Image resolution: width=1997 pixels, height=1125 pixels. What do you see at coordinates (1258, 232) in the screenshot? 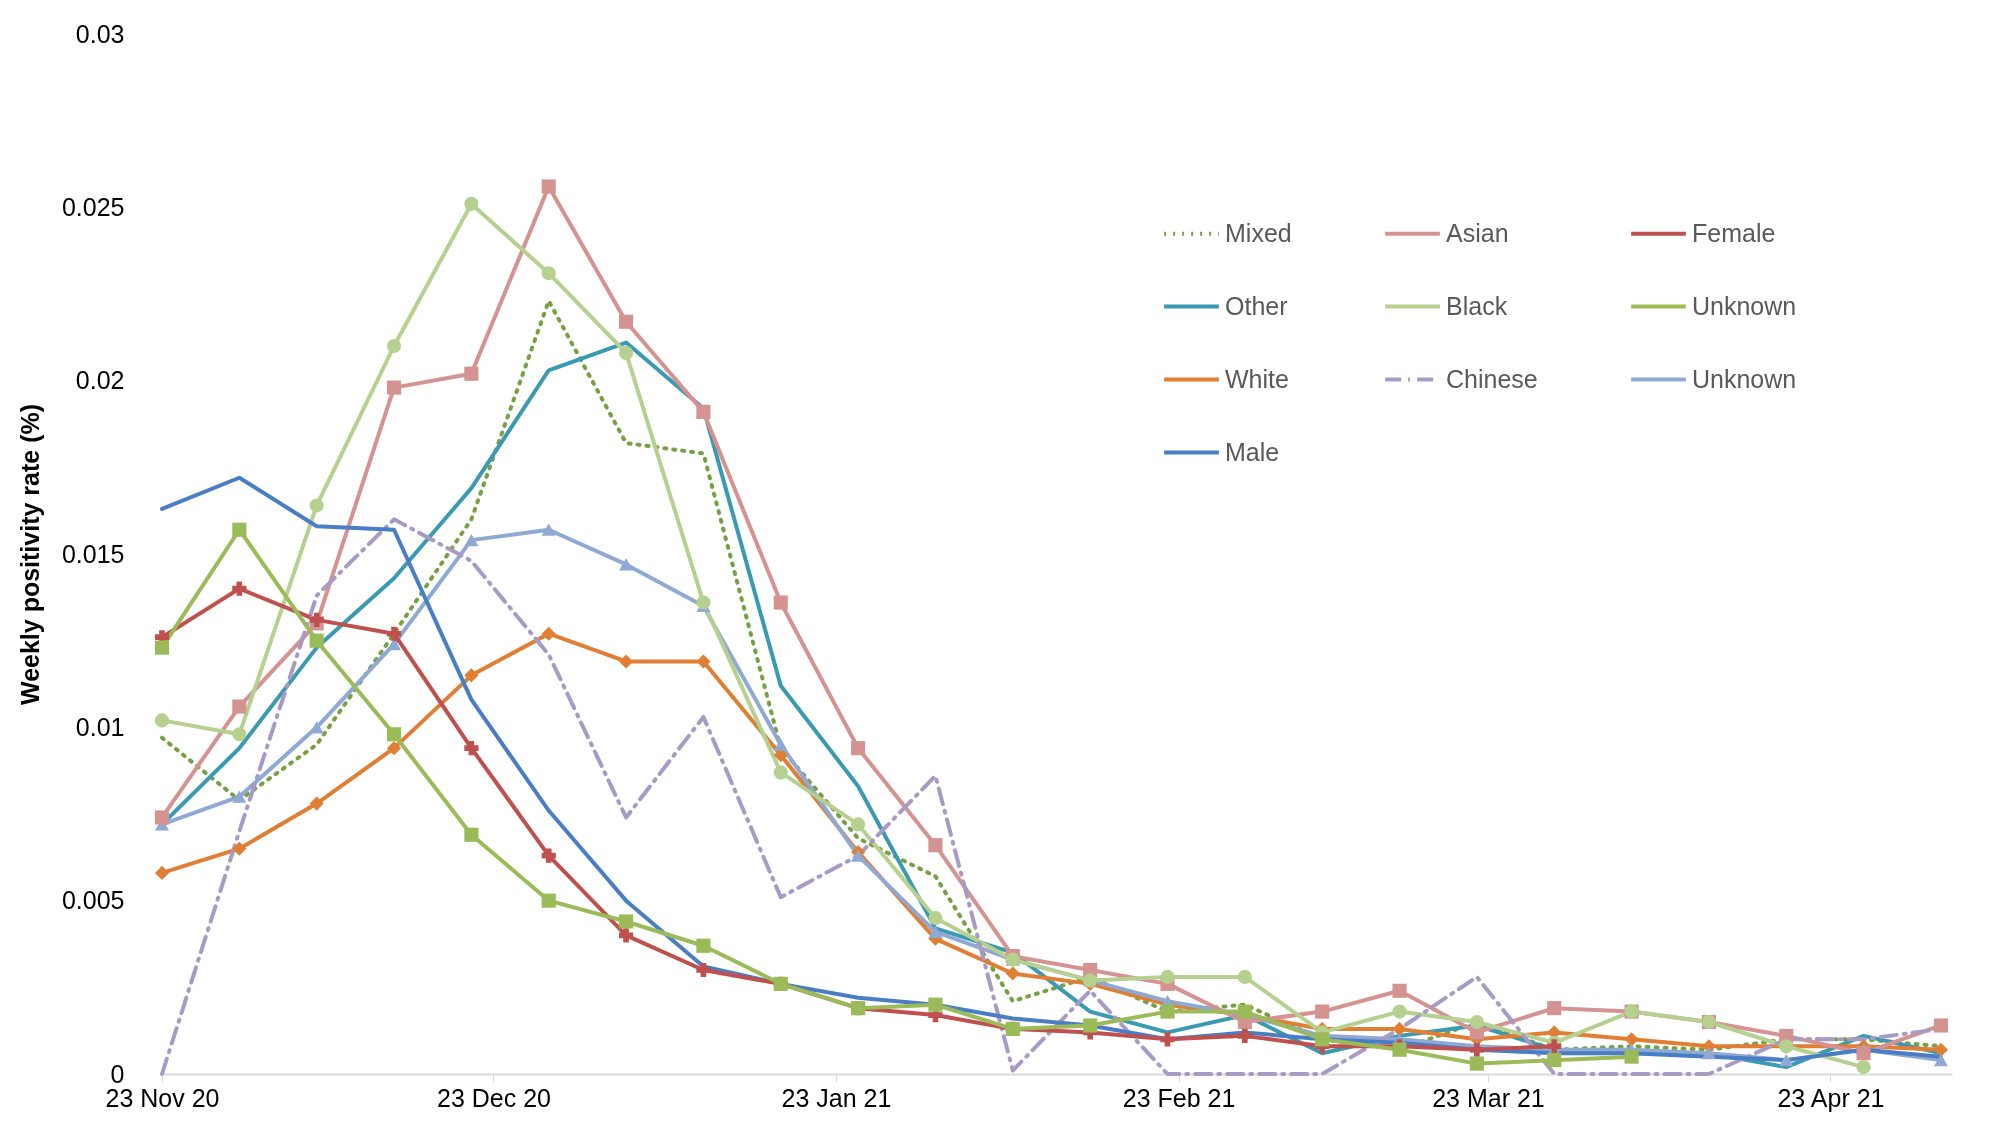
I see `legend-label: Mixed` at bounding box center [1258, 232].